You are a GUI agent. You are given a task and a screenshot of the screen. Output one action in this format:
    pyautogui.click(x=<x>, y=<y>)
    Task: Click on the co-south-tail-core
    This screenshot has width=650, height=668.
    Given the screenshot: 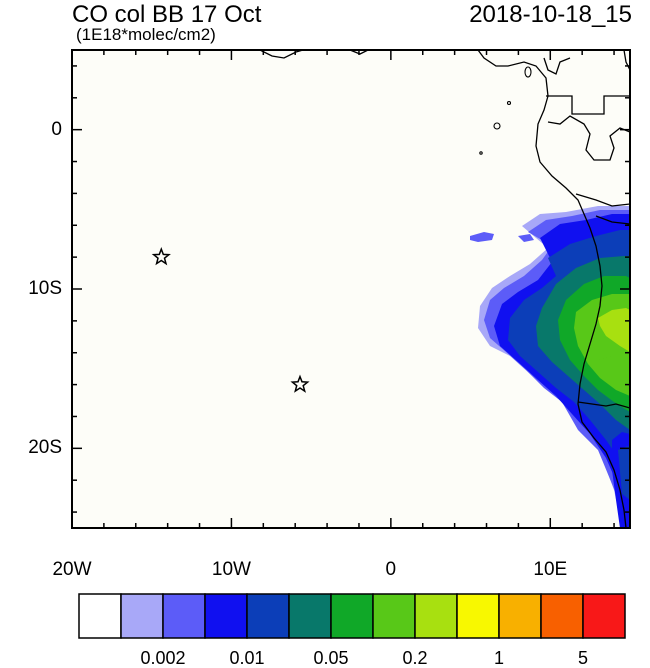 What is the action you would take?
    pyautogui.click(x=624, y=473)
    